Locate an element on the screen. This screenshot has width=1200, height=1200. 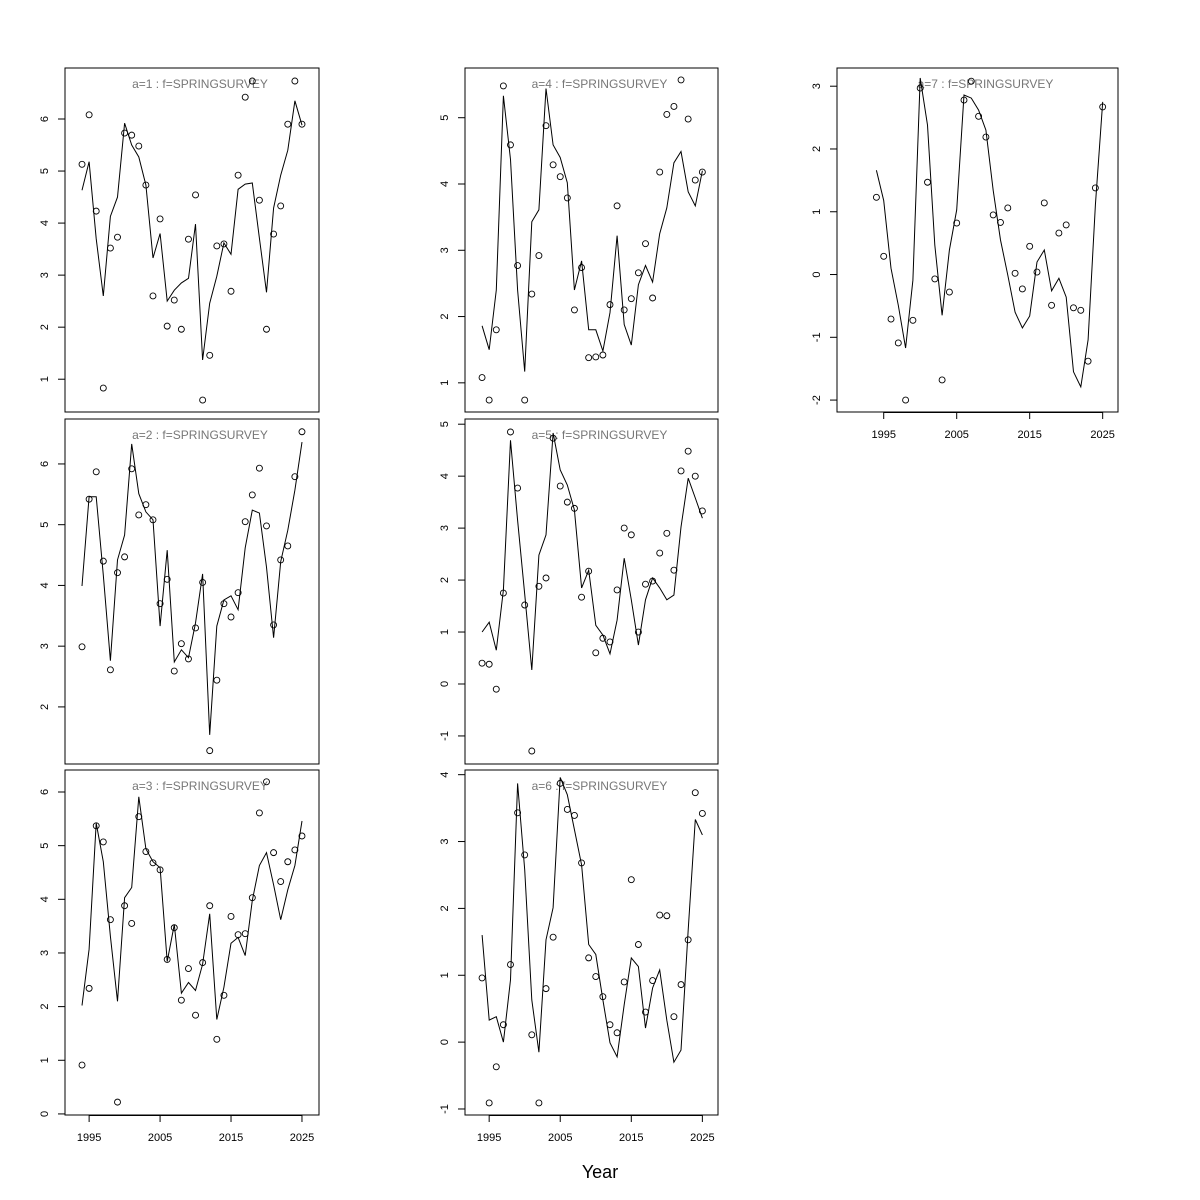
x-tick-label: 2025 is located at coordinates (302, 1138).